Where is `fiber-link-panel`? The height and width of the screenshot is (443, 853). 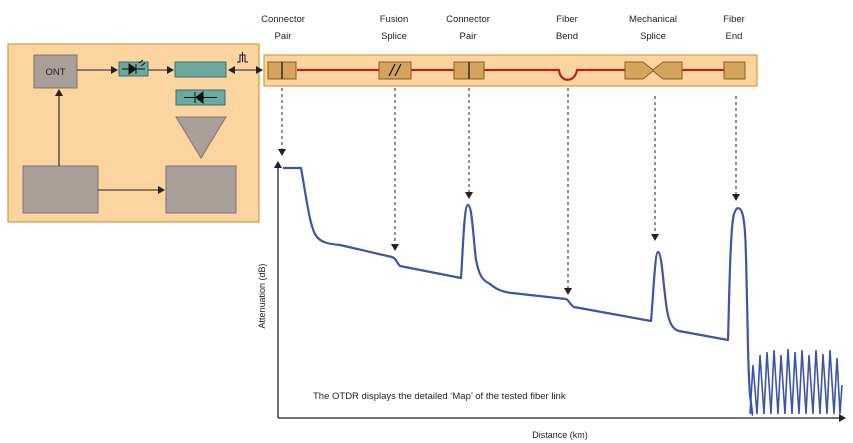 fiber-link-panel is located at coordinates (510, 70).